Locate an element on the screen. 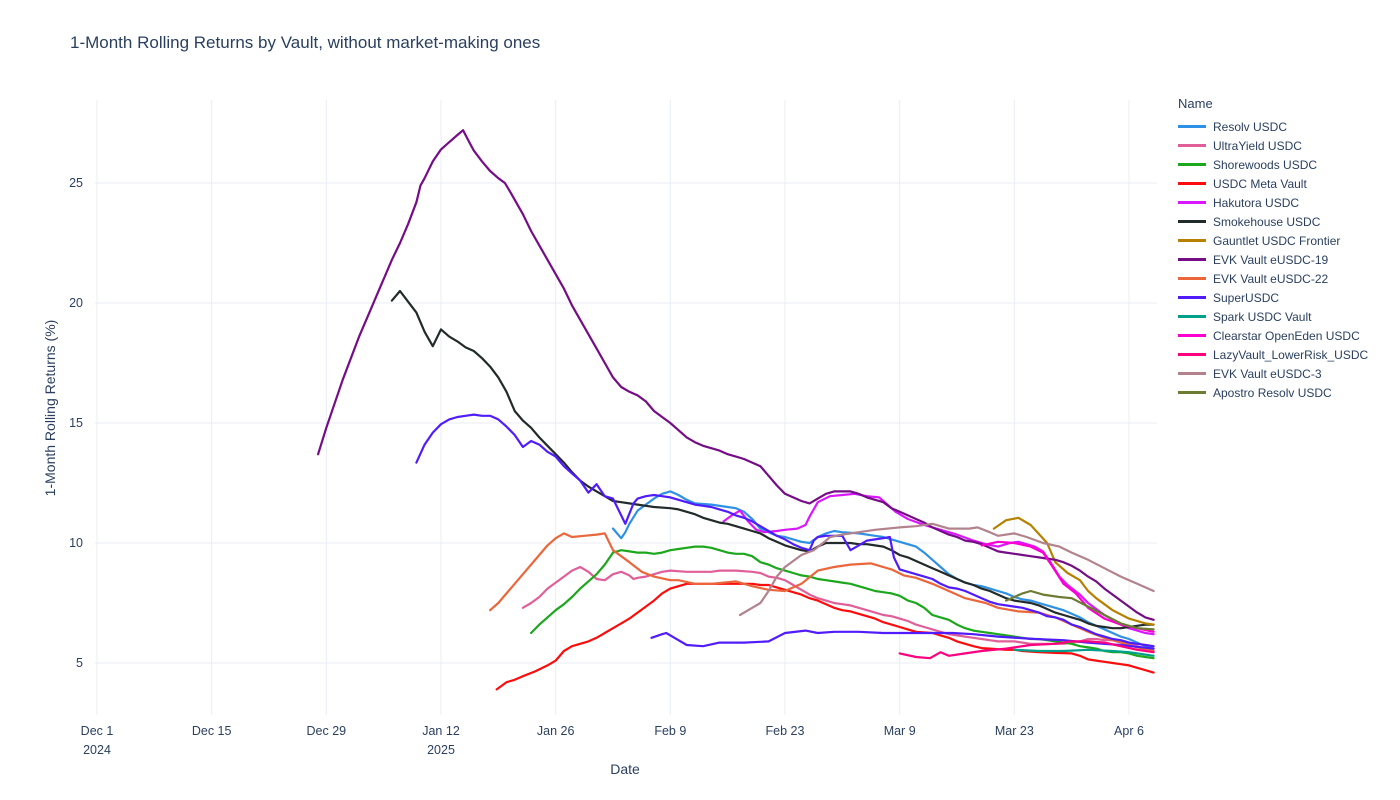 This screenshot has height=800, width=1400. legend-item-label: Clearstar OpenEden USDC is located at coordinates (1286, 335).